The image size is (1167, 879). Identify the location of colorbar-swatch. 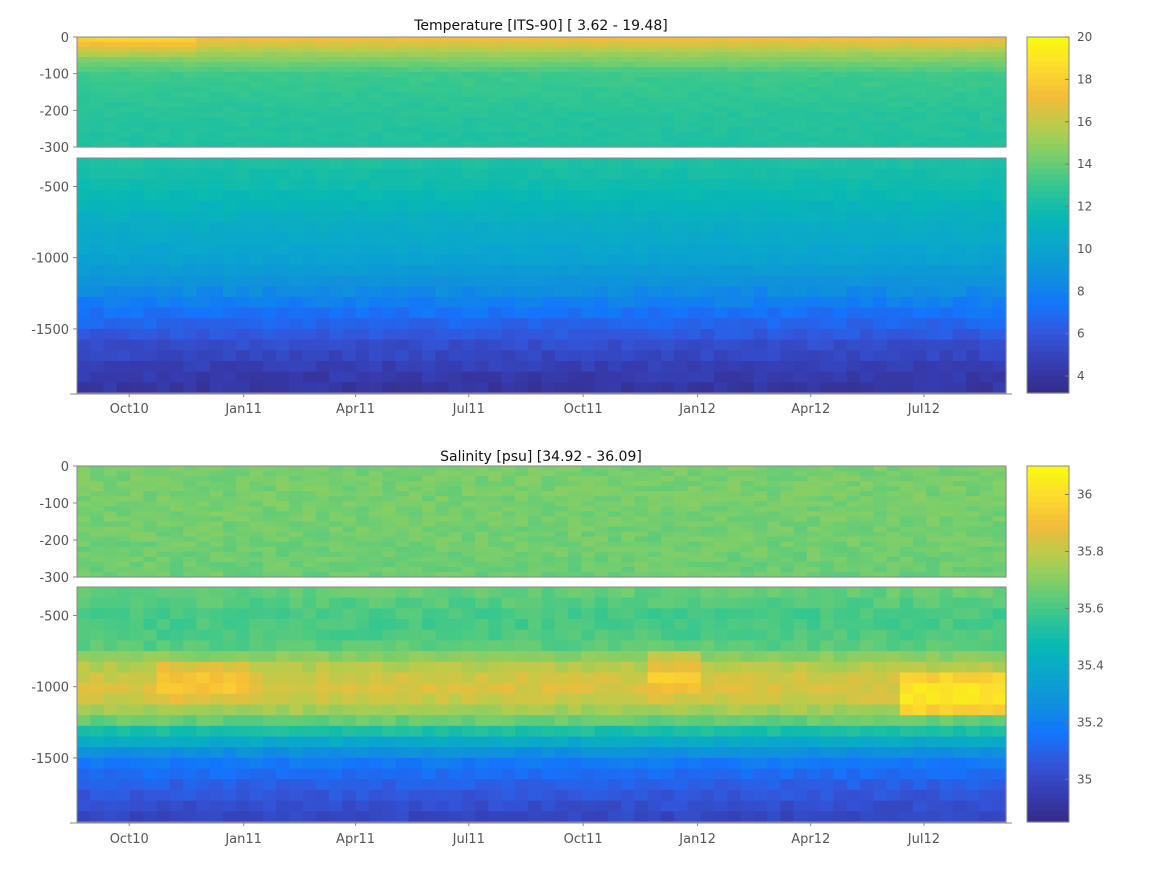
(1048, 248).